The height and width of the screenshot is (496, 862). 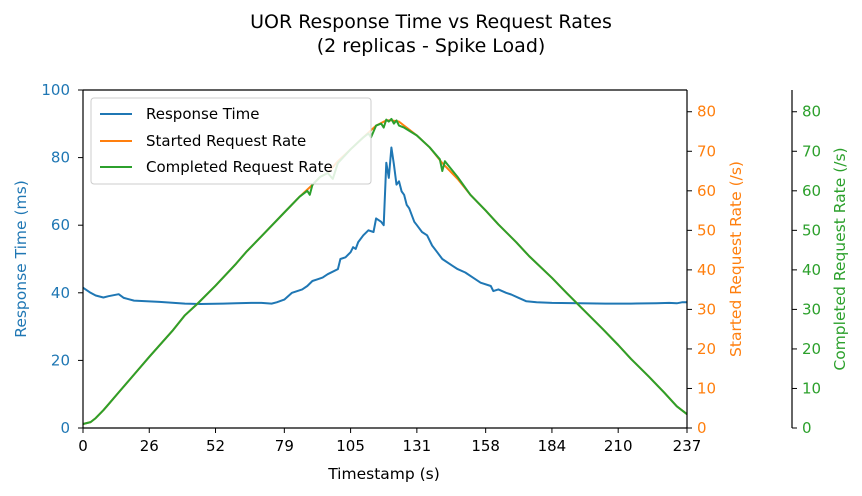 What do you see at coordinates (60, 293) in the screenshot?
I see `left-tick-label: 40` at bounding box center [60, 293].